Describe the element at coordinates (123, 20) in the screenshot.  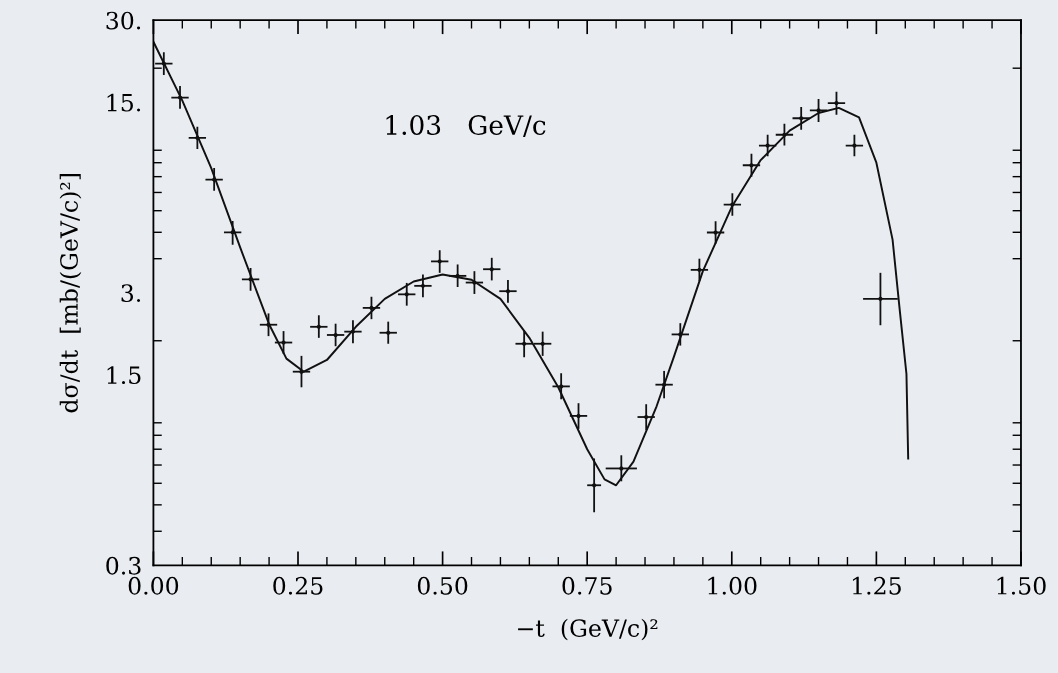
I see `y-tick-label: 30.` at that location.